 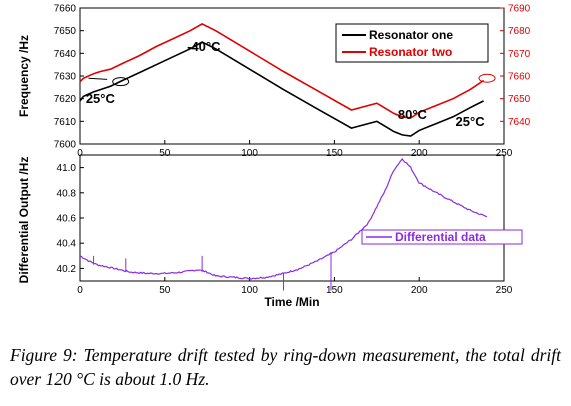 What do you see at coordinates (65, 77) in the screenshot?
I see `y-tick-label: 7630` at bounding box center [65, 77].